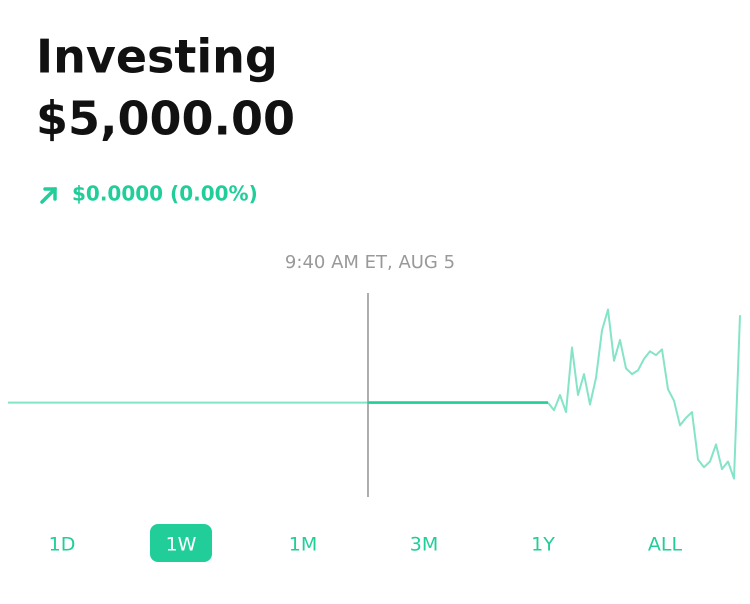 The height and width of the screenshot is (604, 750). Describe the element at coordinates (157, 57) in the screenshot. I see `page-title: Investing` at that location.